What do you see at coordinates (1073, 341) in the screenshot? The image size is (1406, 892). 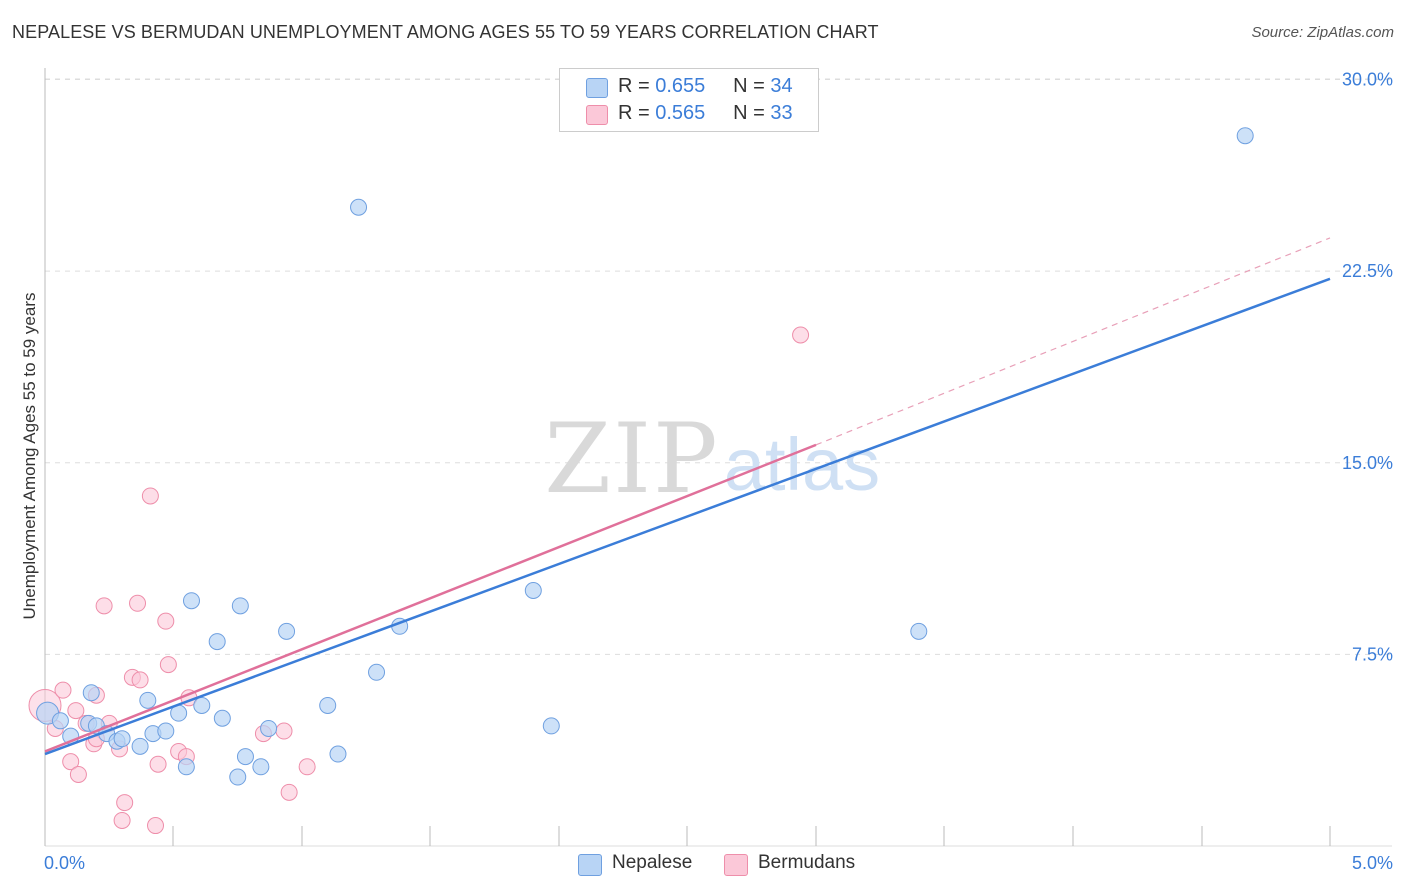 I see `bermudans-trend-extension` at bounding box center [1073, 341].